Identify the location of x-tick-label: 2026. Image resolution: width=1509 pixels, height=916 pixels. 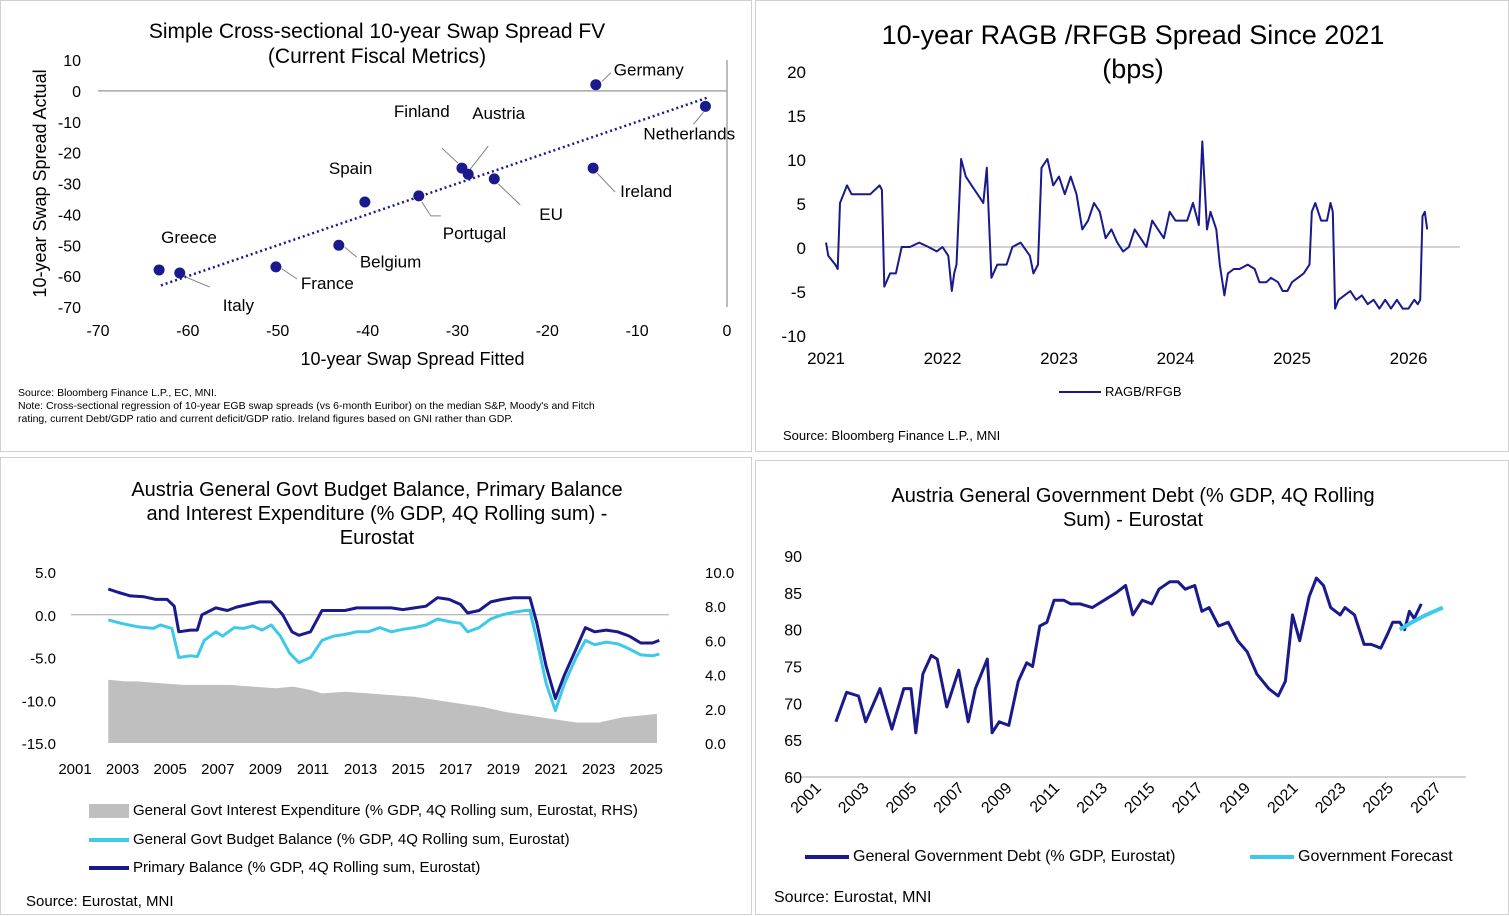
(1409, 358).